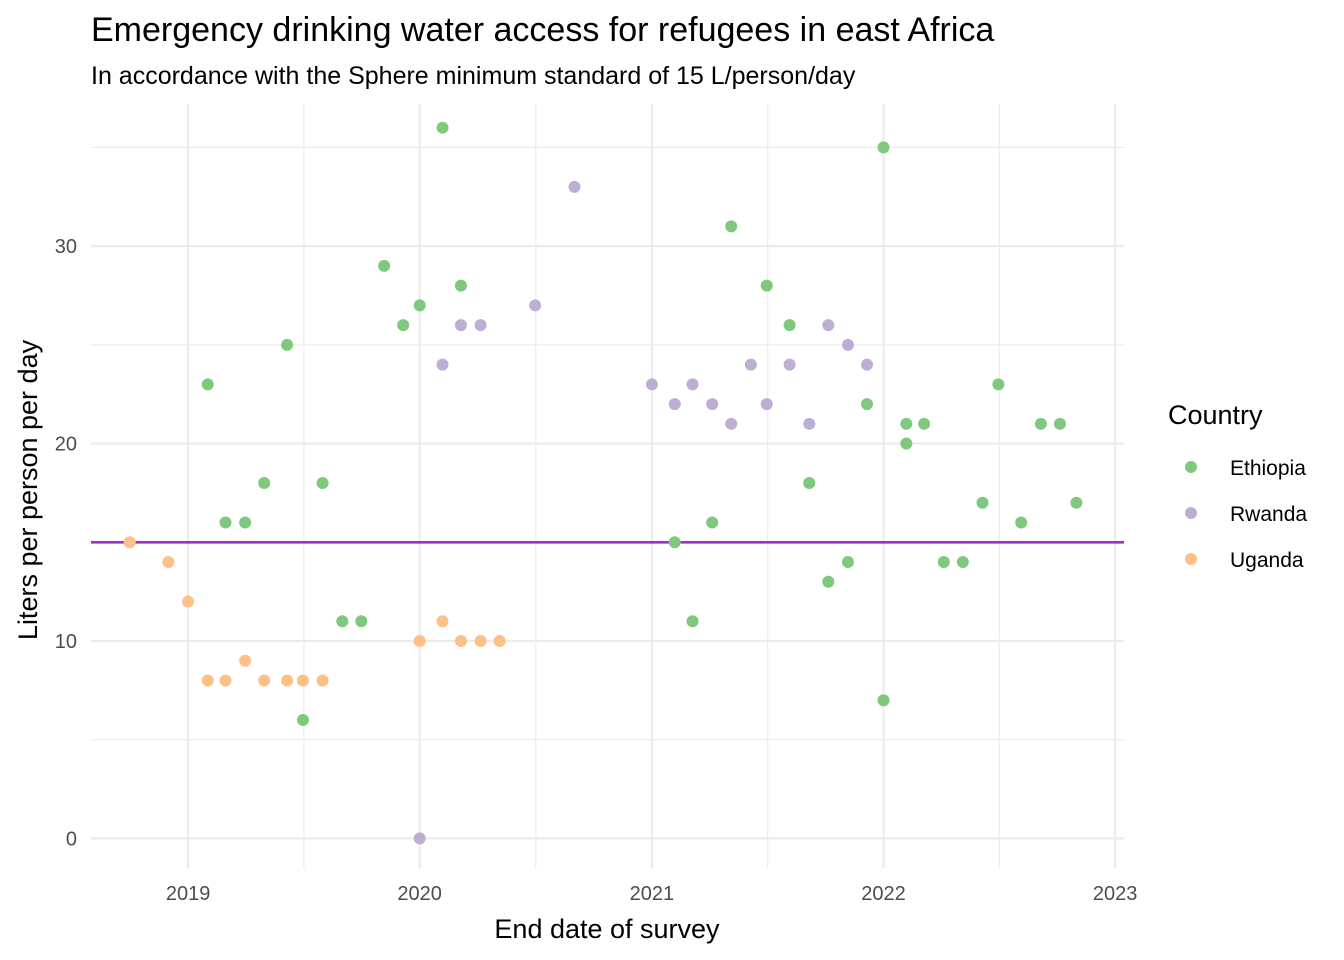  Describe the element at coordinates (28, 489) in the screenshot. I see `y-axis-title: Liters per person per day` at that location.